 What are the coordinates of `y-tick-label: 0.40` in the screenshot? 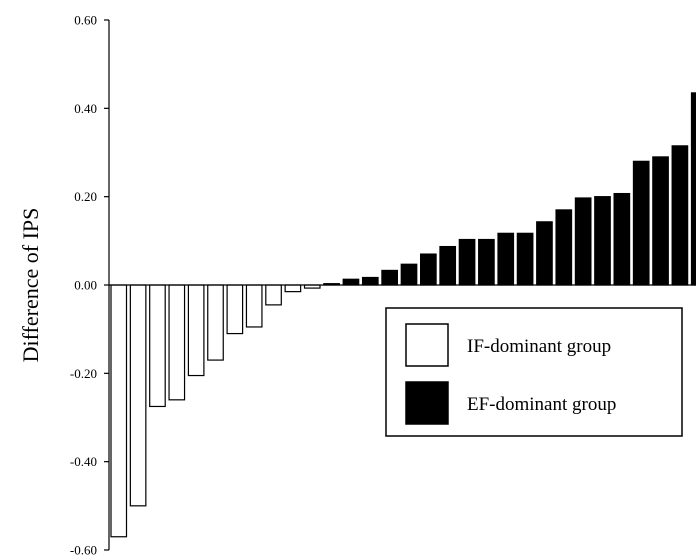 It's located at (85, 108).